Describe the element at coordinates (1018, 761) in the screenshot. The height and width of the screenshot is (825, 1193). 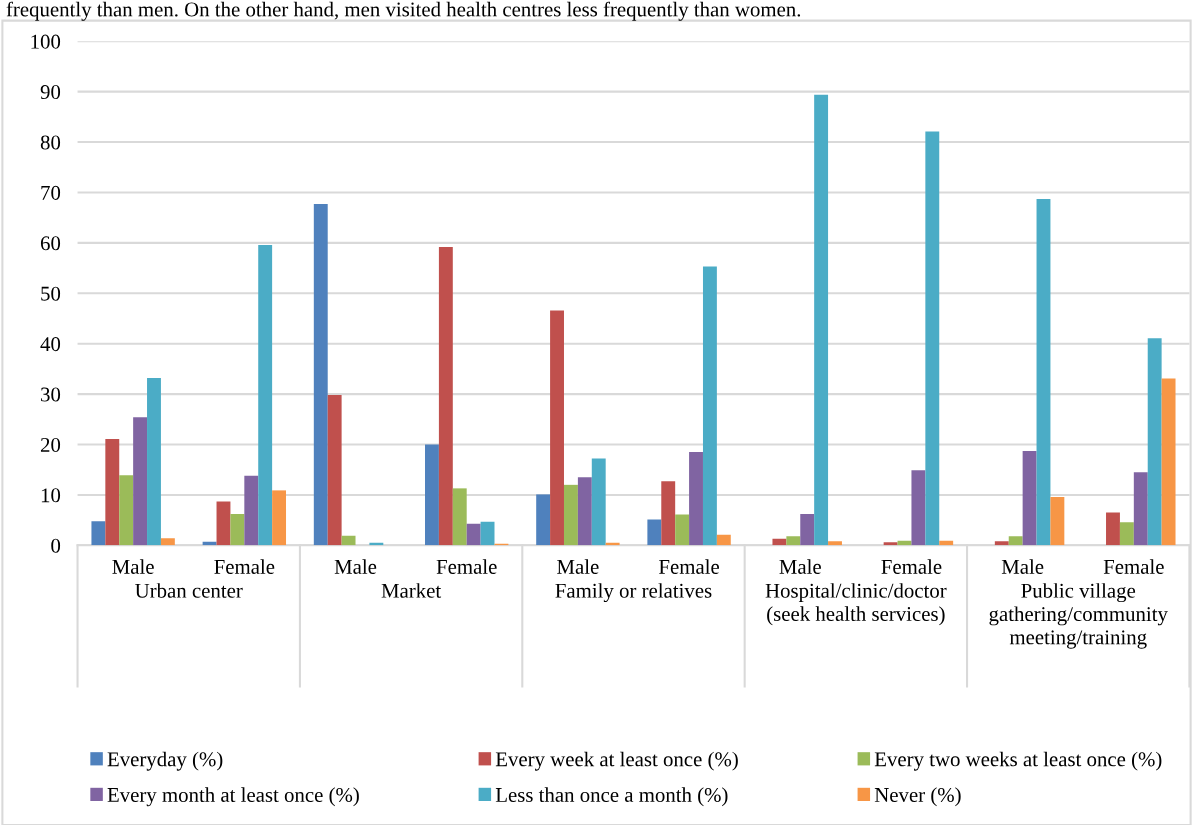
I see `legend-label: Every two weeks at least once (%)` at that location.